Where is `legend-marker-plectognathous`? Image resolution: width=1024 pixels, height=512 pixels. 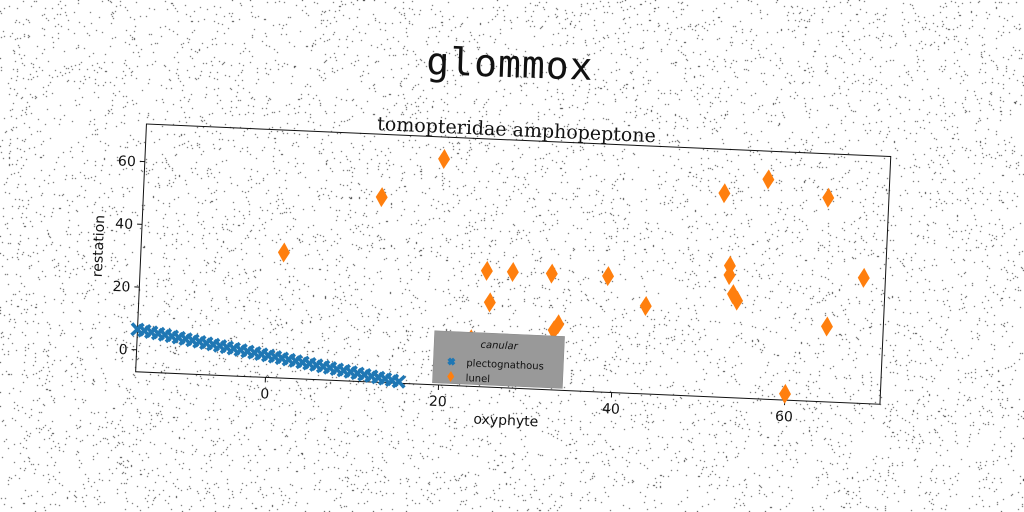
legend-marker-plectognathous is located at coordinates (451, 361).